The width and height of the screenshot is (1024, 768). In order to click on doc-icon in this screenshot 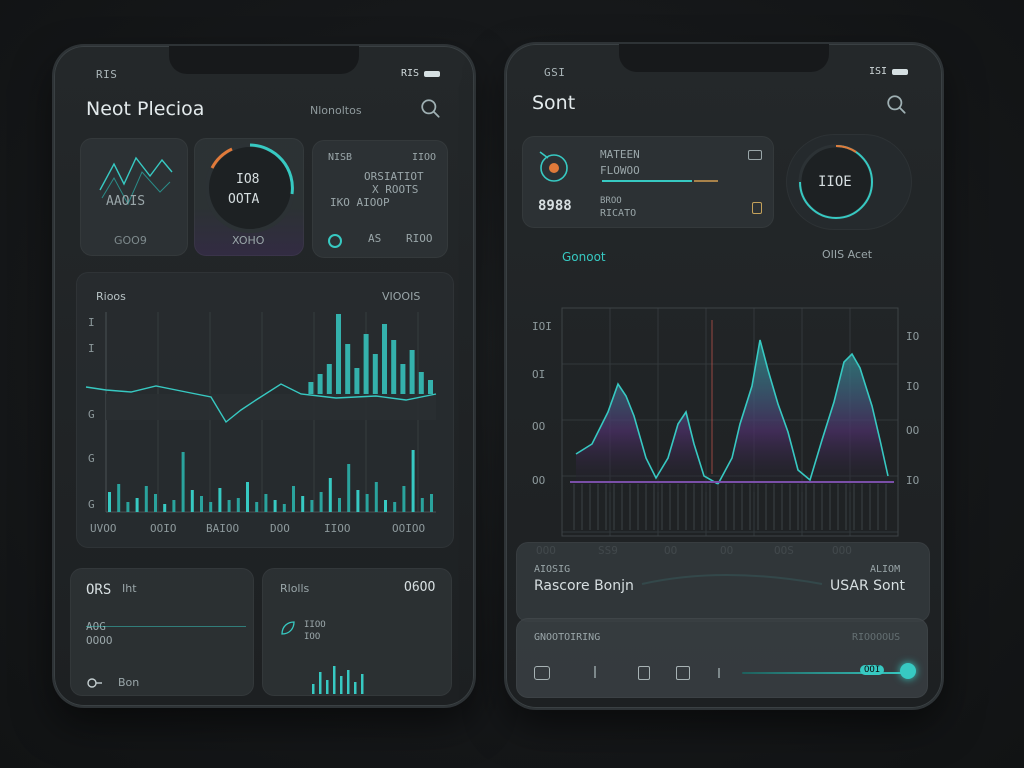, I will do `click(644, 673)`.